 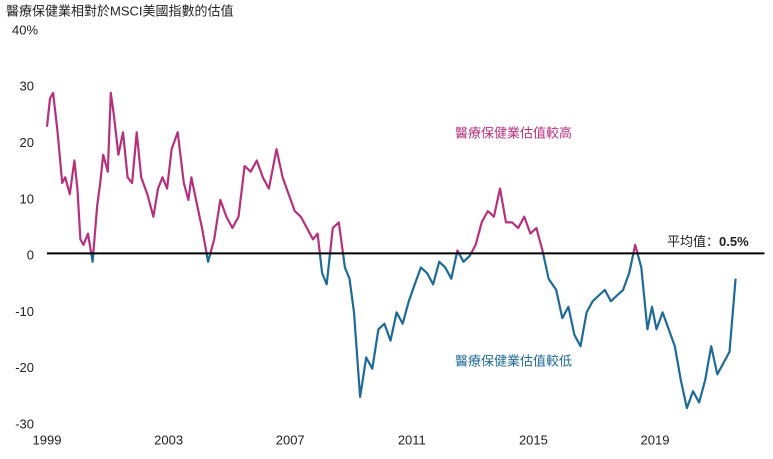 What do you see at coordinates (24, 311) in the screenshot?
I see `y-tick-label: -10` at bounding box center [24, 311].